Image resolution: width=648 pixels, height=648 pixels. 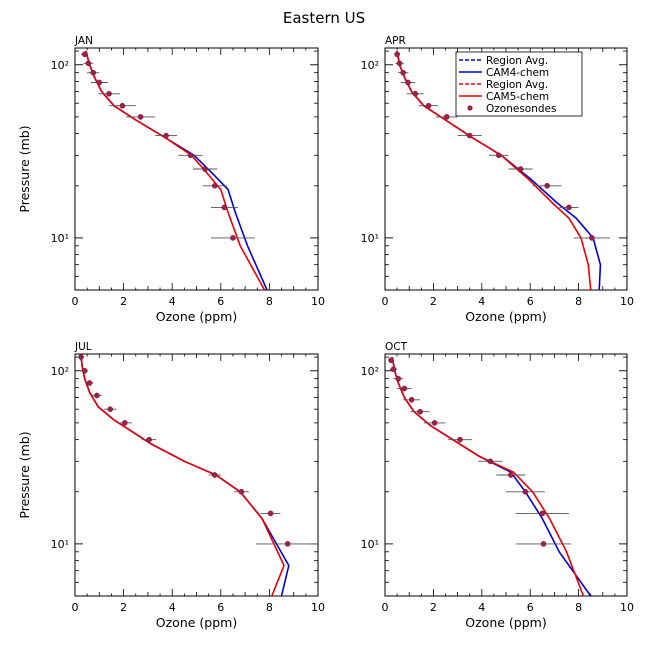 I want to click on panel-label: JUL, so click(x=83, y=347).